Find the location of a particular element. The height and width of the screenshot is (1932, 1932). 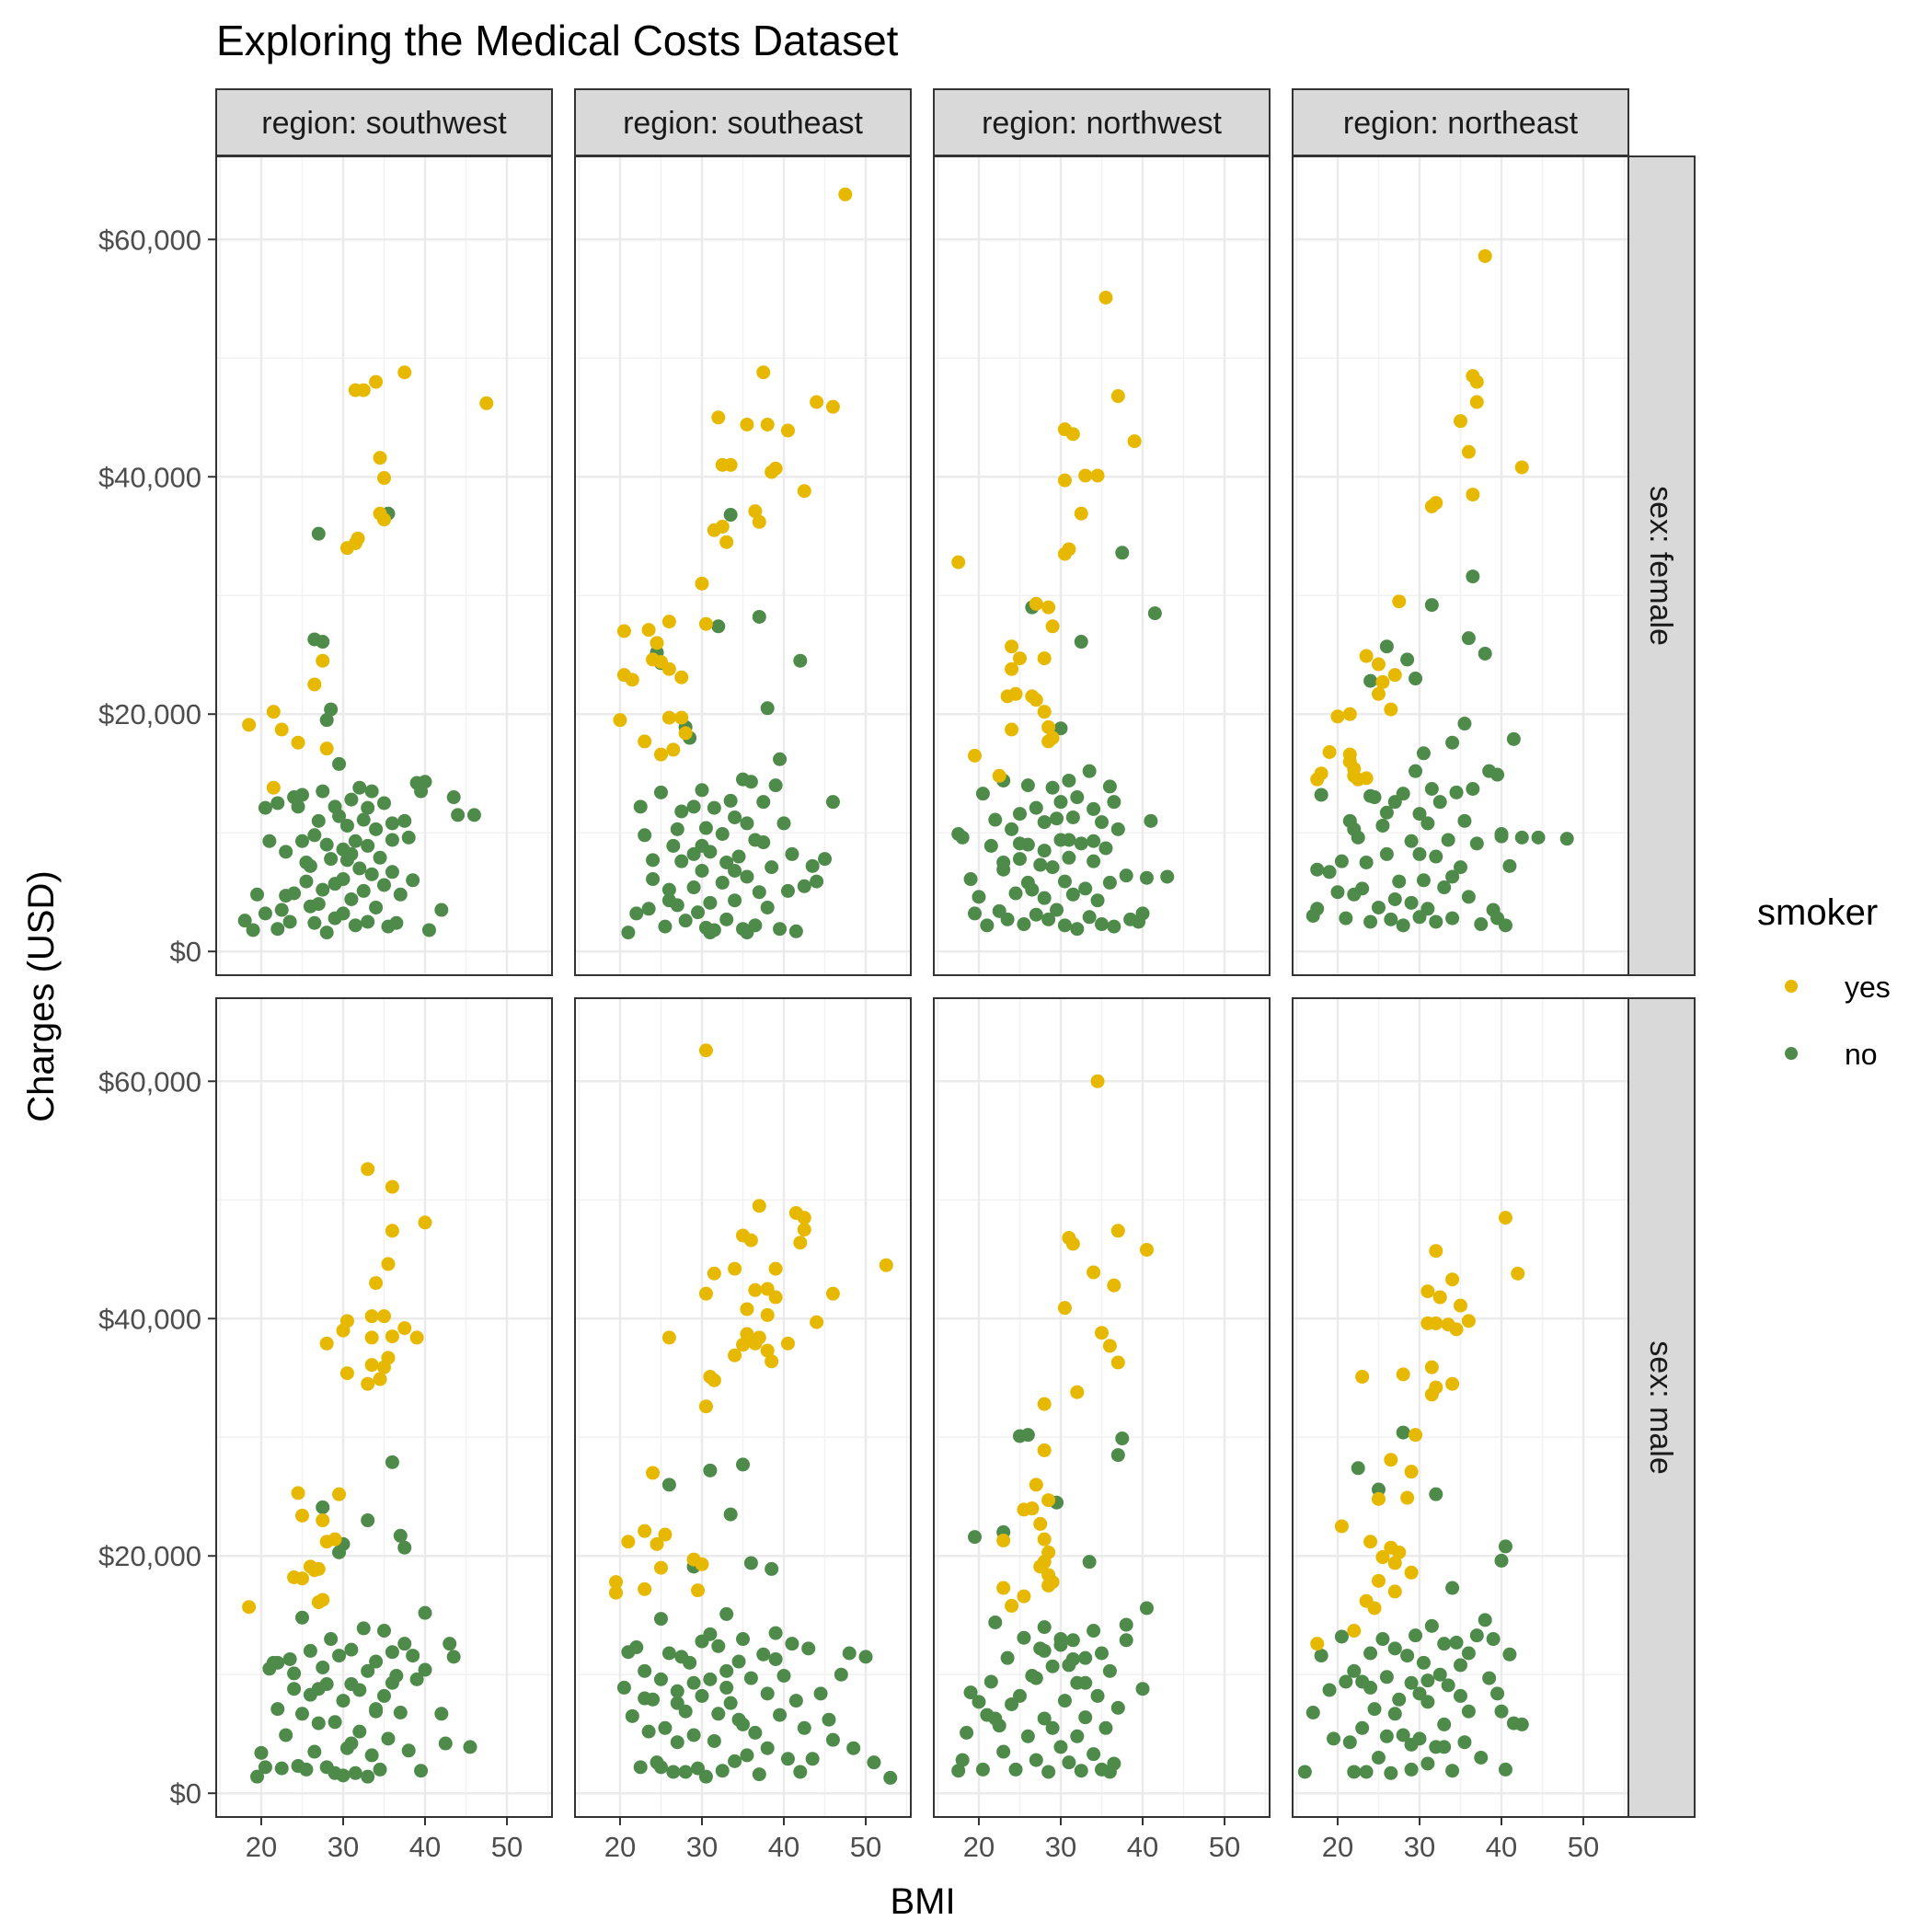

x-tick-label: 30 is located at coordinates (343, 1847).